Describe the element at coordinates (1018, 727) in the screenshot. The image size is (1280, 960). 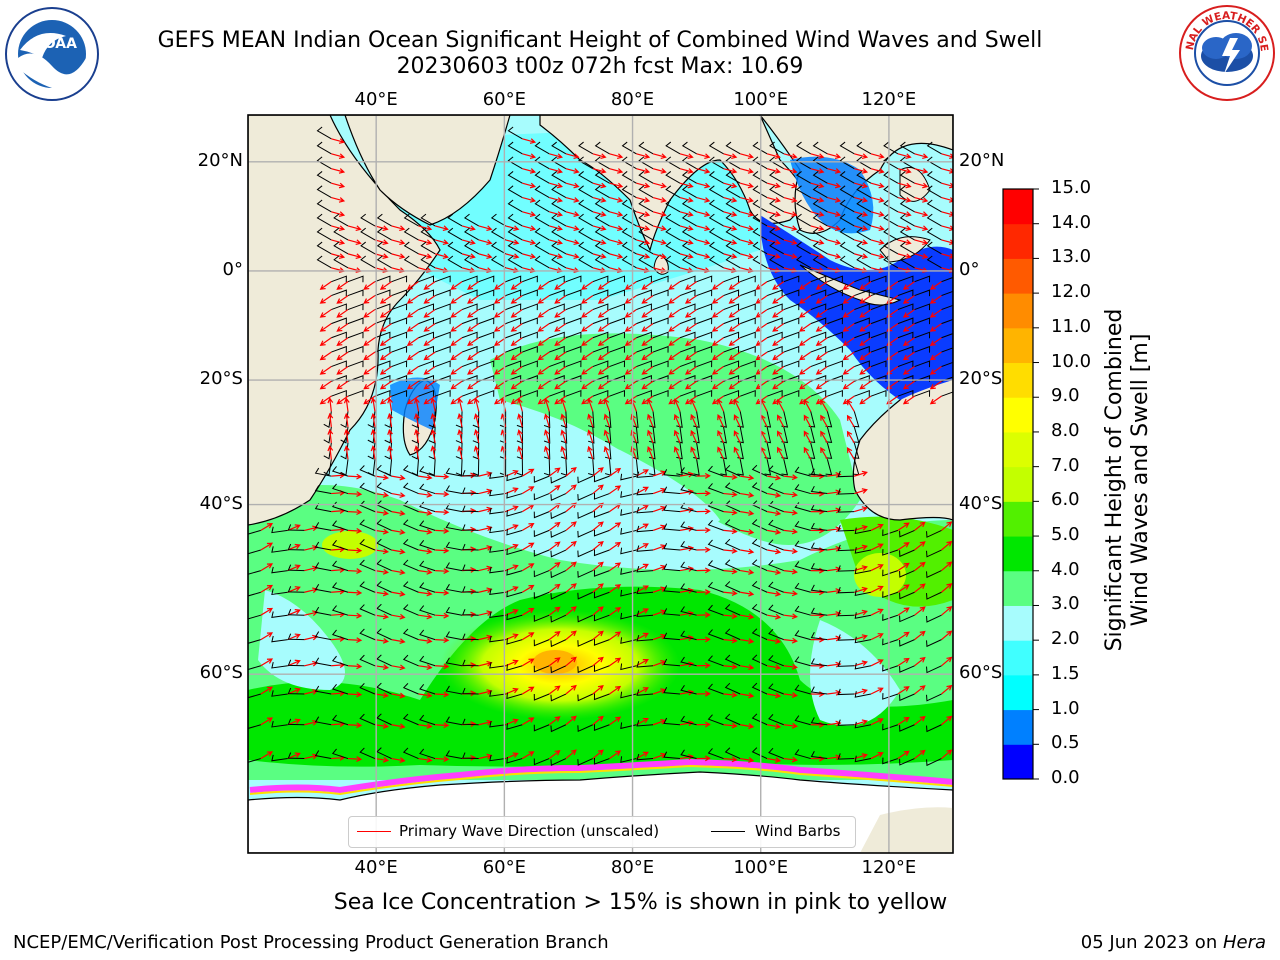
I see `colorbar-segment` at that location.